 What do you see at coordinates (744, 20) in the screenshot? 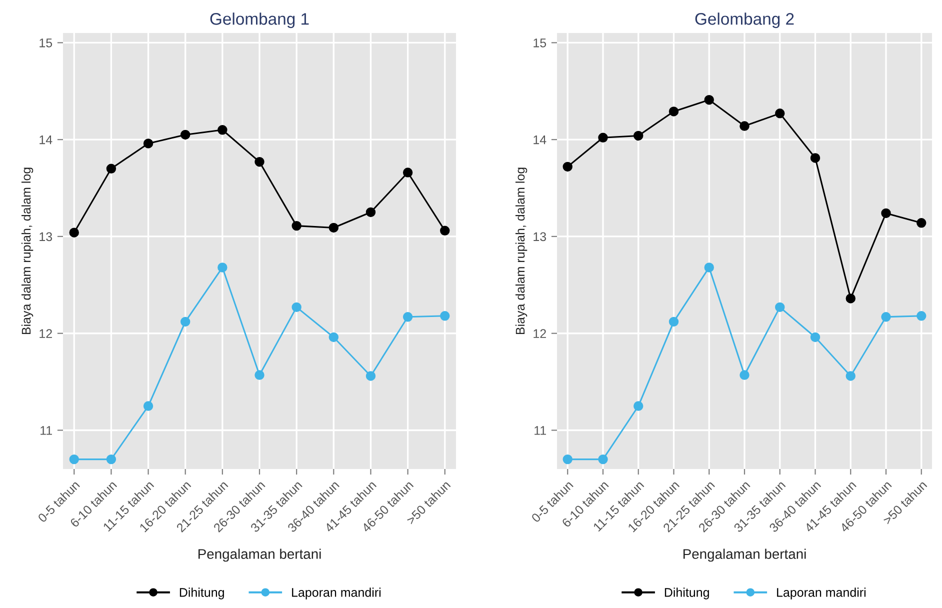
I see `chart-title: Gelombang 2` at bounding box center [744, 20].